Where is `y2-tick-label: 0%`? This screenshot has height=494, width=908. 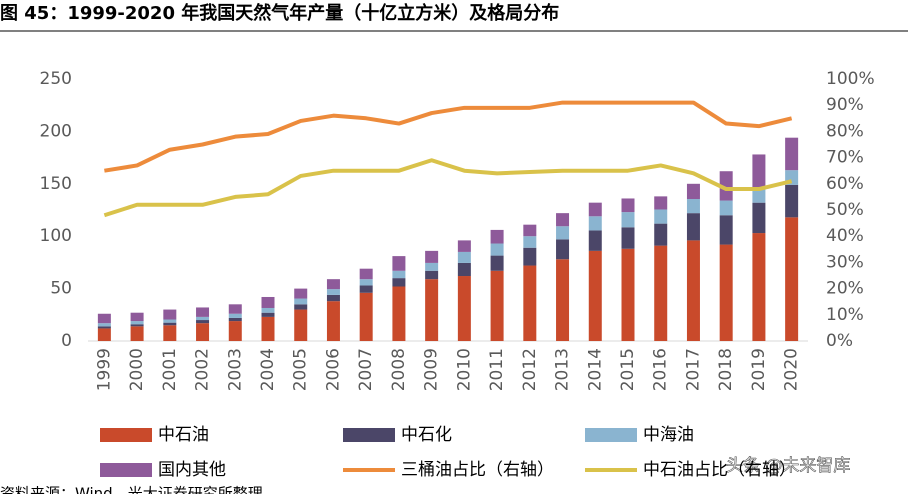
y2-tick-label: 0% is located at coordinates (839, 341).